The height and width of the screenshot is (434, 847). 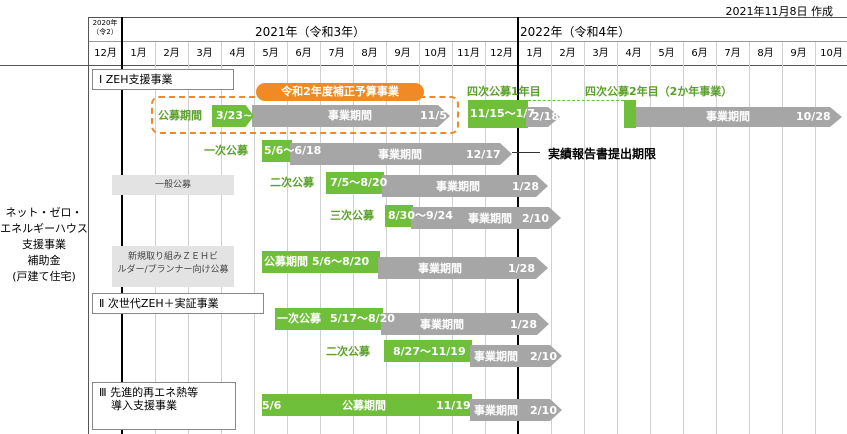 I want to click on niji-end: 1/28, so click(x=525, y=186).